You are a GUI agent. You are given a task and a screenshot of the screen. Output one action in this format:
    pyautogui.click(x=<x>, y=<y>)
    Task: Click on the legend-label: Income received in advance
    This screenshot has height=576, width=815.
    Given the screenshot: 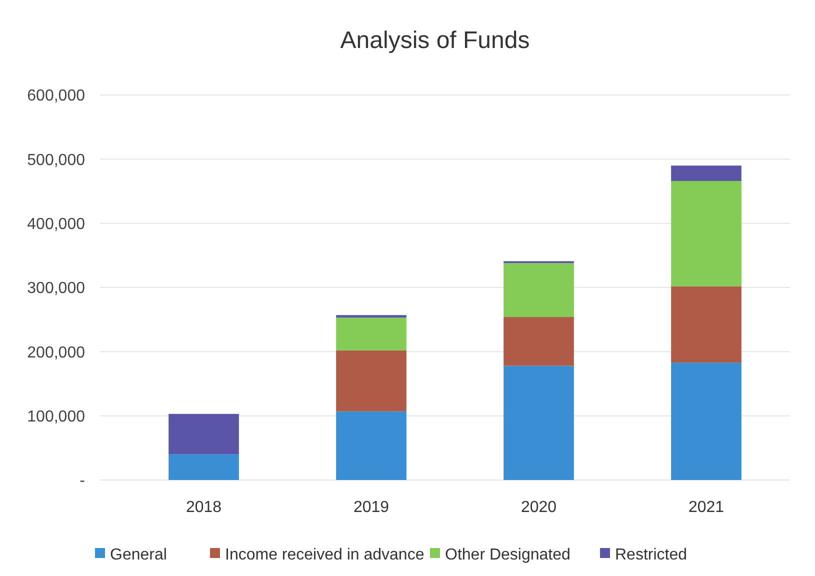 What is the action you would take?
    pyautogui.click(x=324, y=555)
    